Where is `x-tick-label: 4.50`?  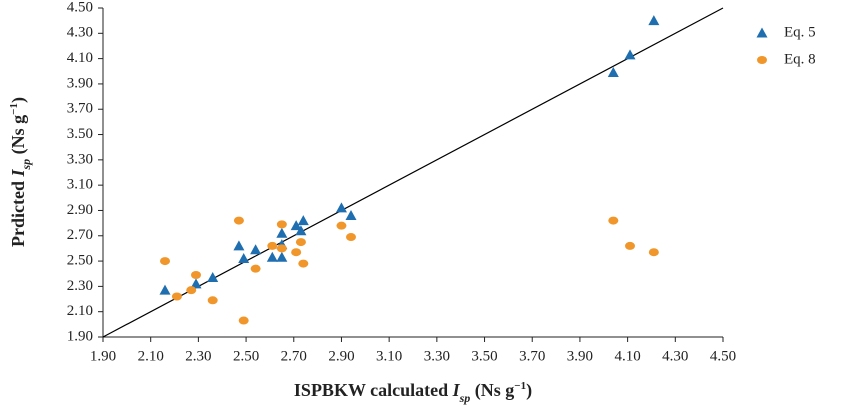
x-tick-label: 4.50 is located at coordinates (723, 356).